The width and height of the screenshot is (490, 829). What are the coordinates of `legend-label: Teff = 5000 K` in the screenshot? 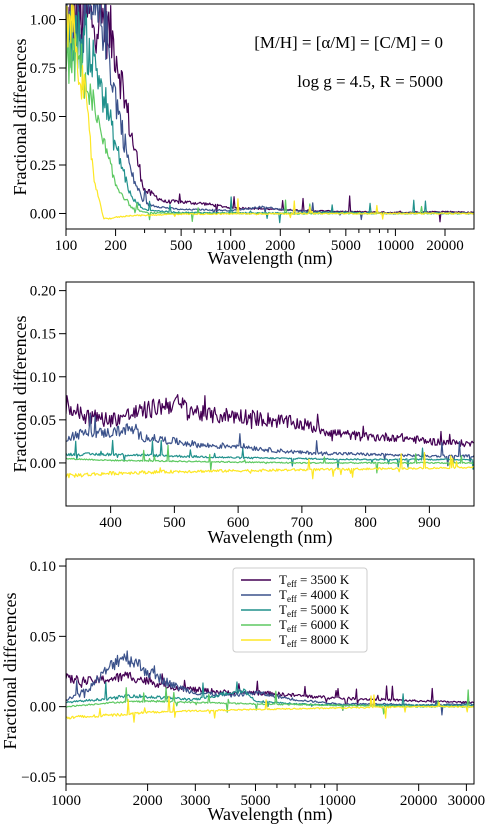 It's located at (314, 610).